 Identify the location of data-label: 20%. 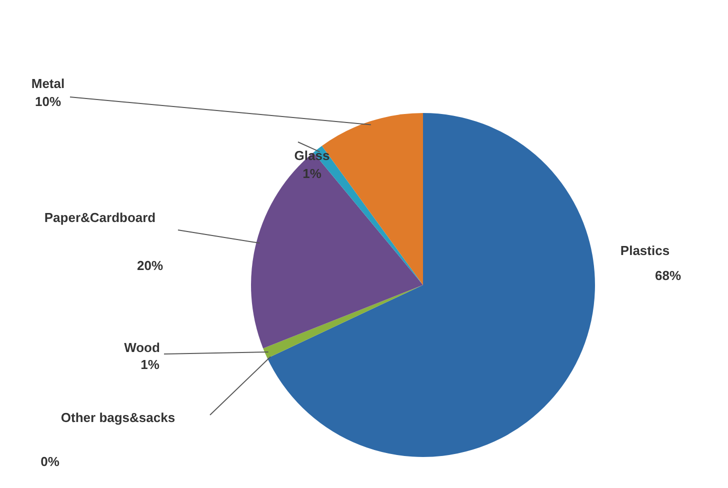
(150, 265).